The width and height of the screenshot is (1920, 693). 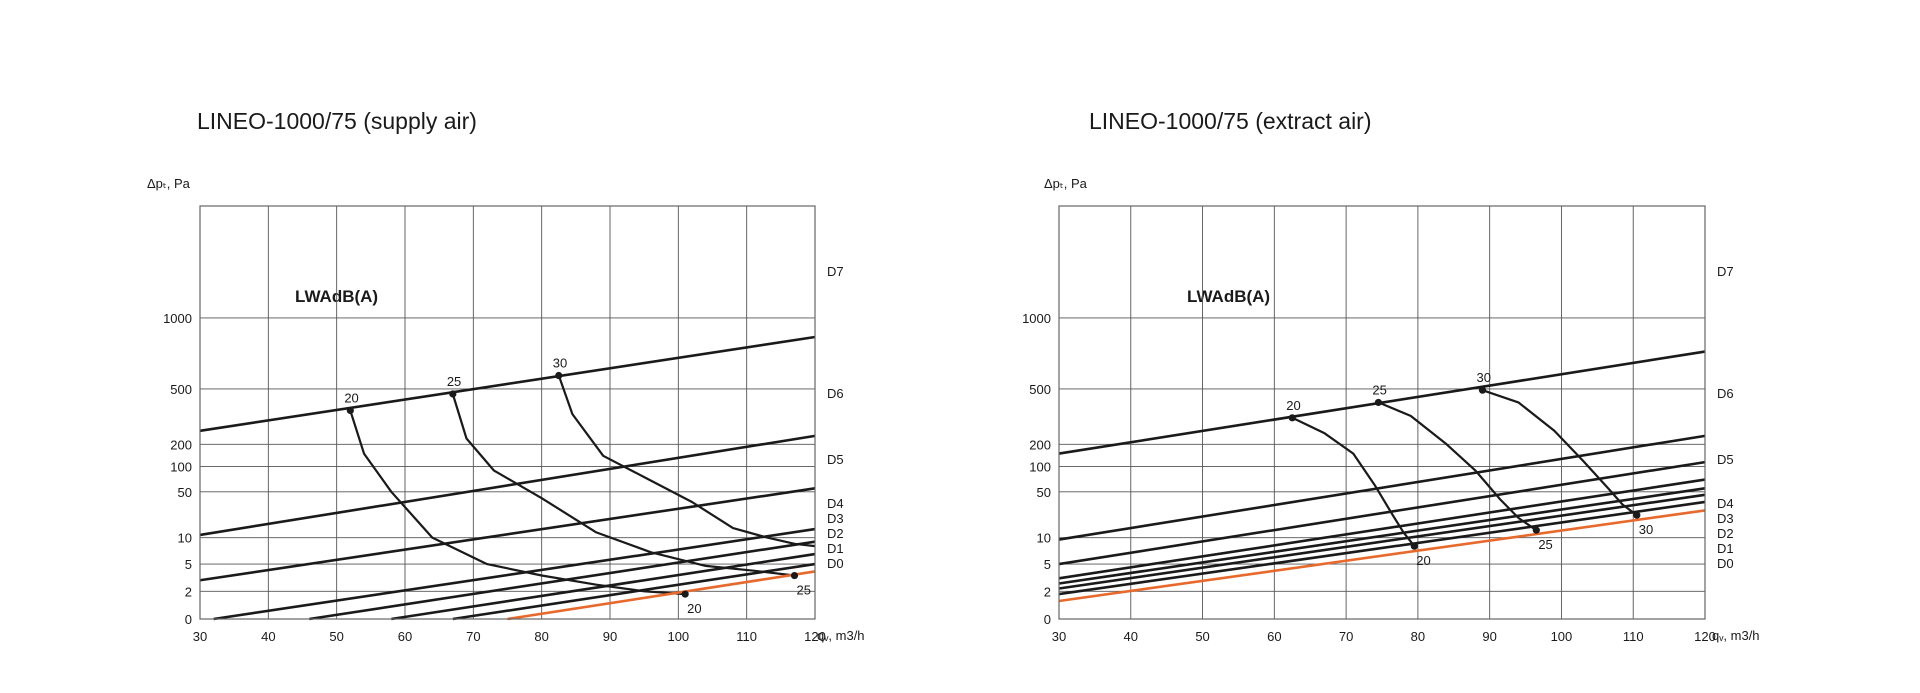 I want to click on noise-points: 20 25 30 20 25, so click(x=577, y=486).